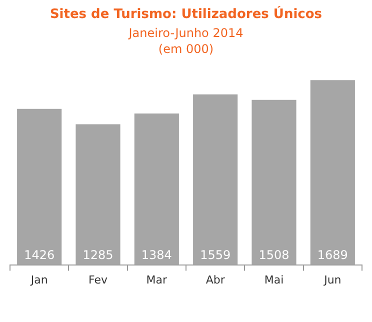  What do you see at coordinates (332, 279) in the screenshot?
I see `x-tick-label: Jun` at bounding box center [332, 279].